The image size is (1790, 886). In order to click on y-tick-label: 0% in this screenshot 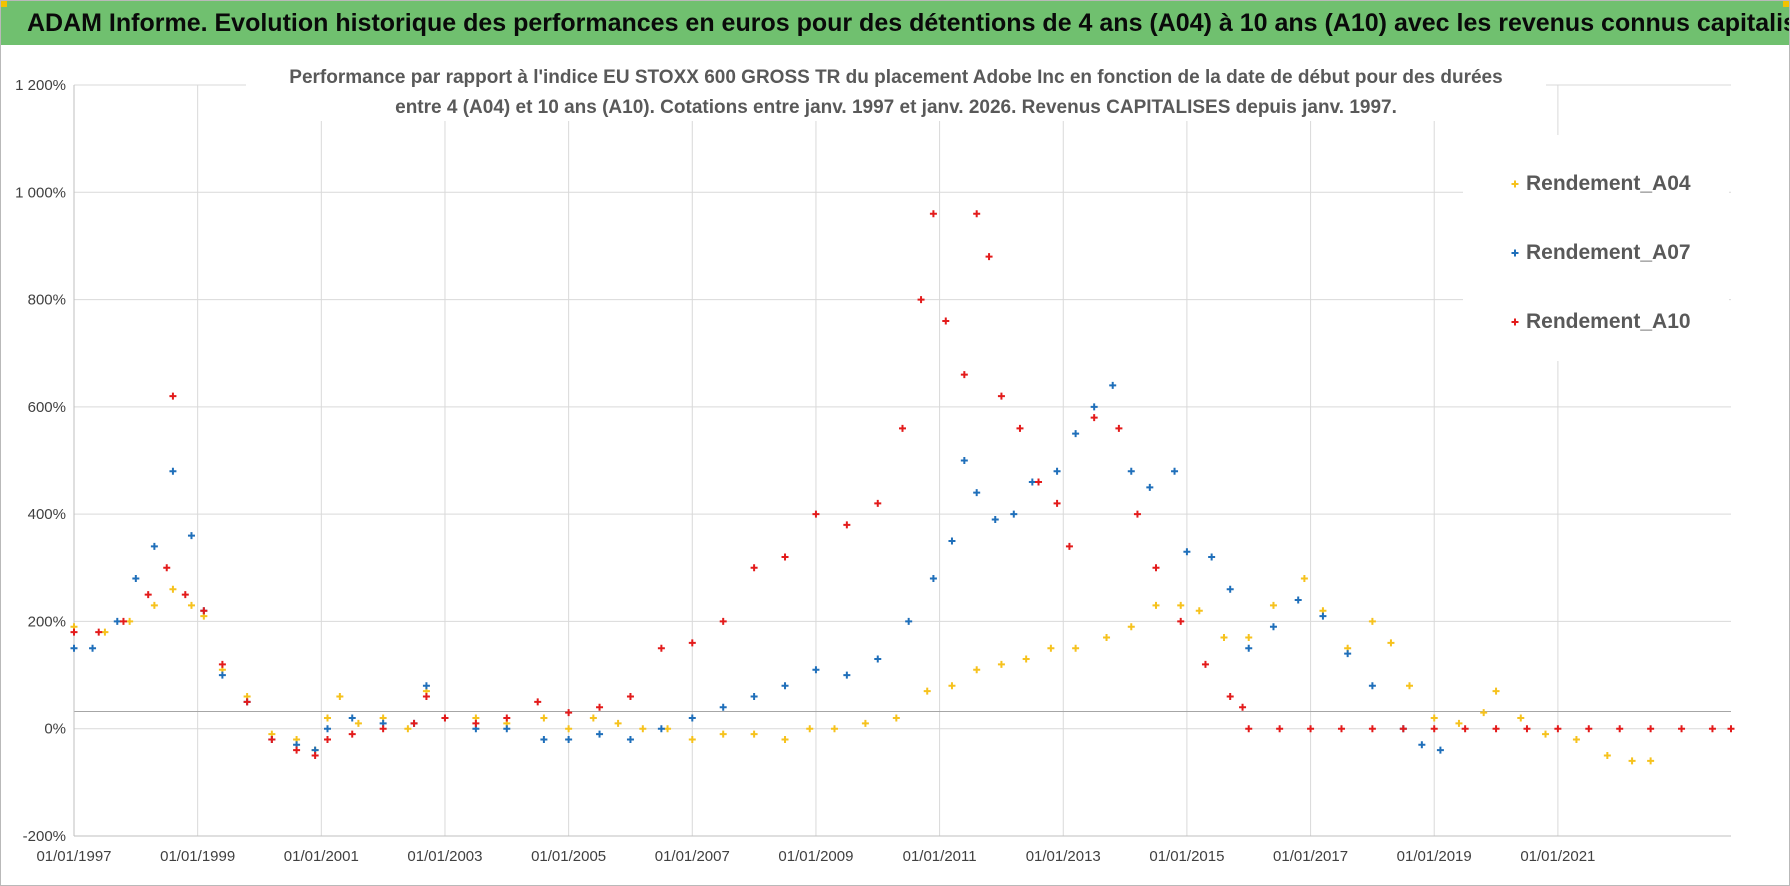, I will do `click(55, 729)`.